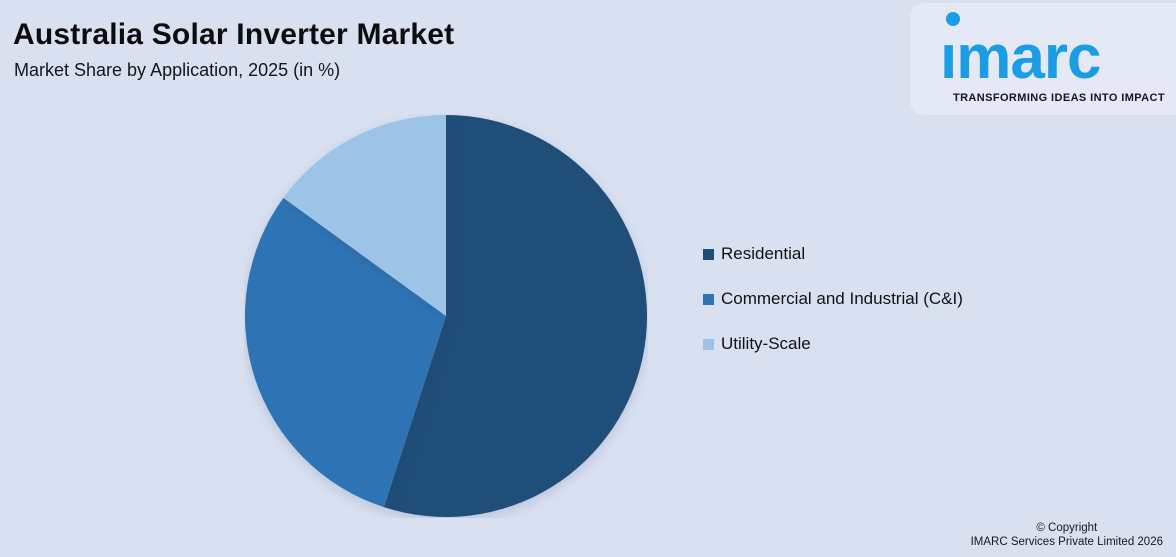  I want to click on legend-swatch-utility-scale, so click(708, 344).